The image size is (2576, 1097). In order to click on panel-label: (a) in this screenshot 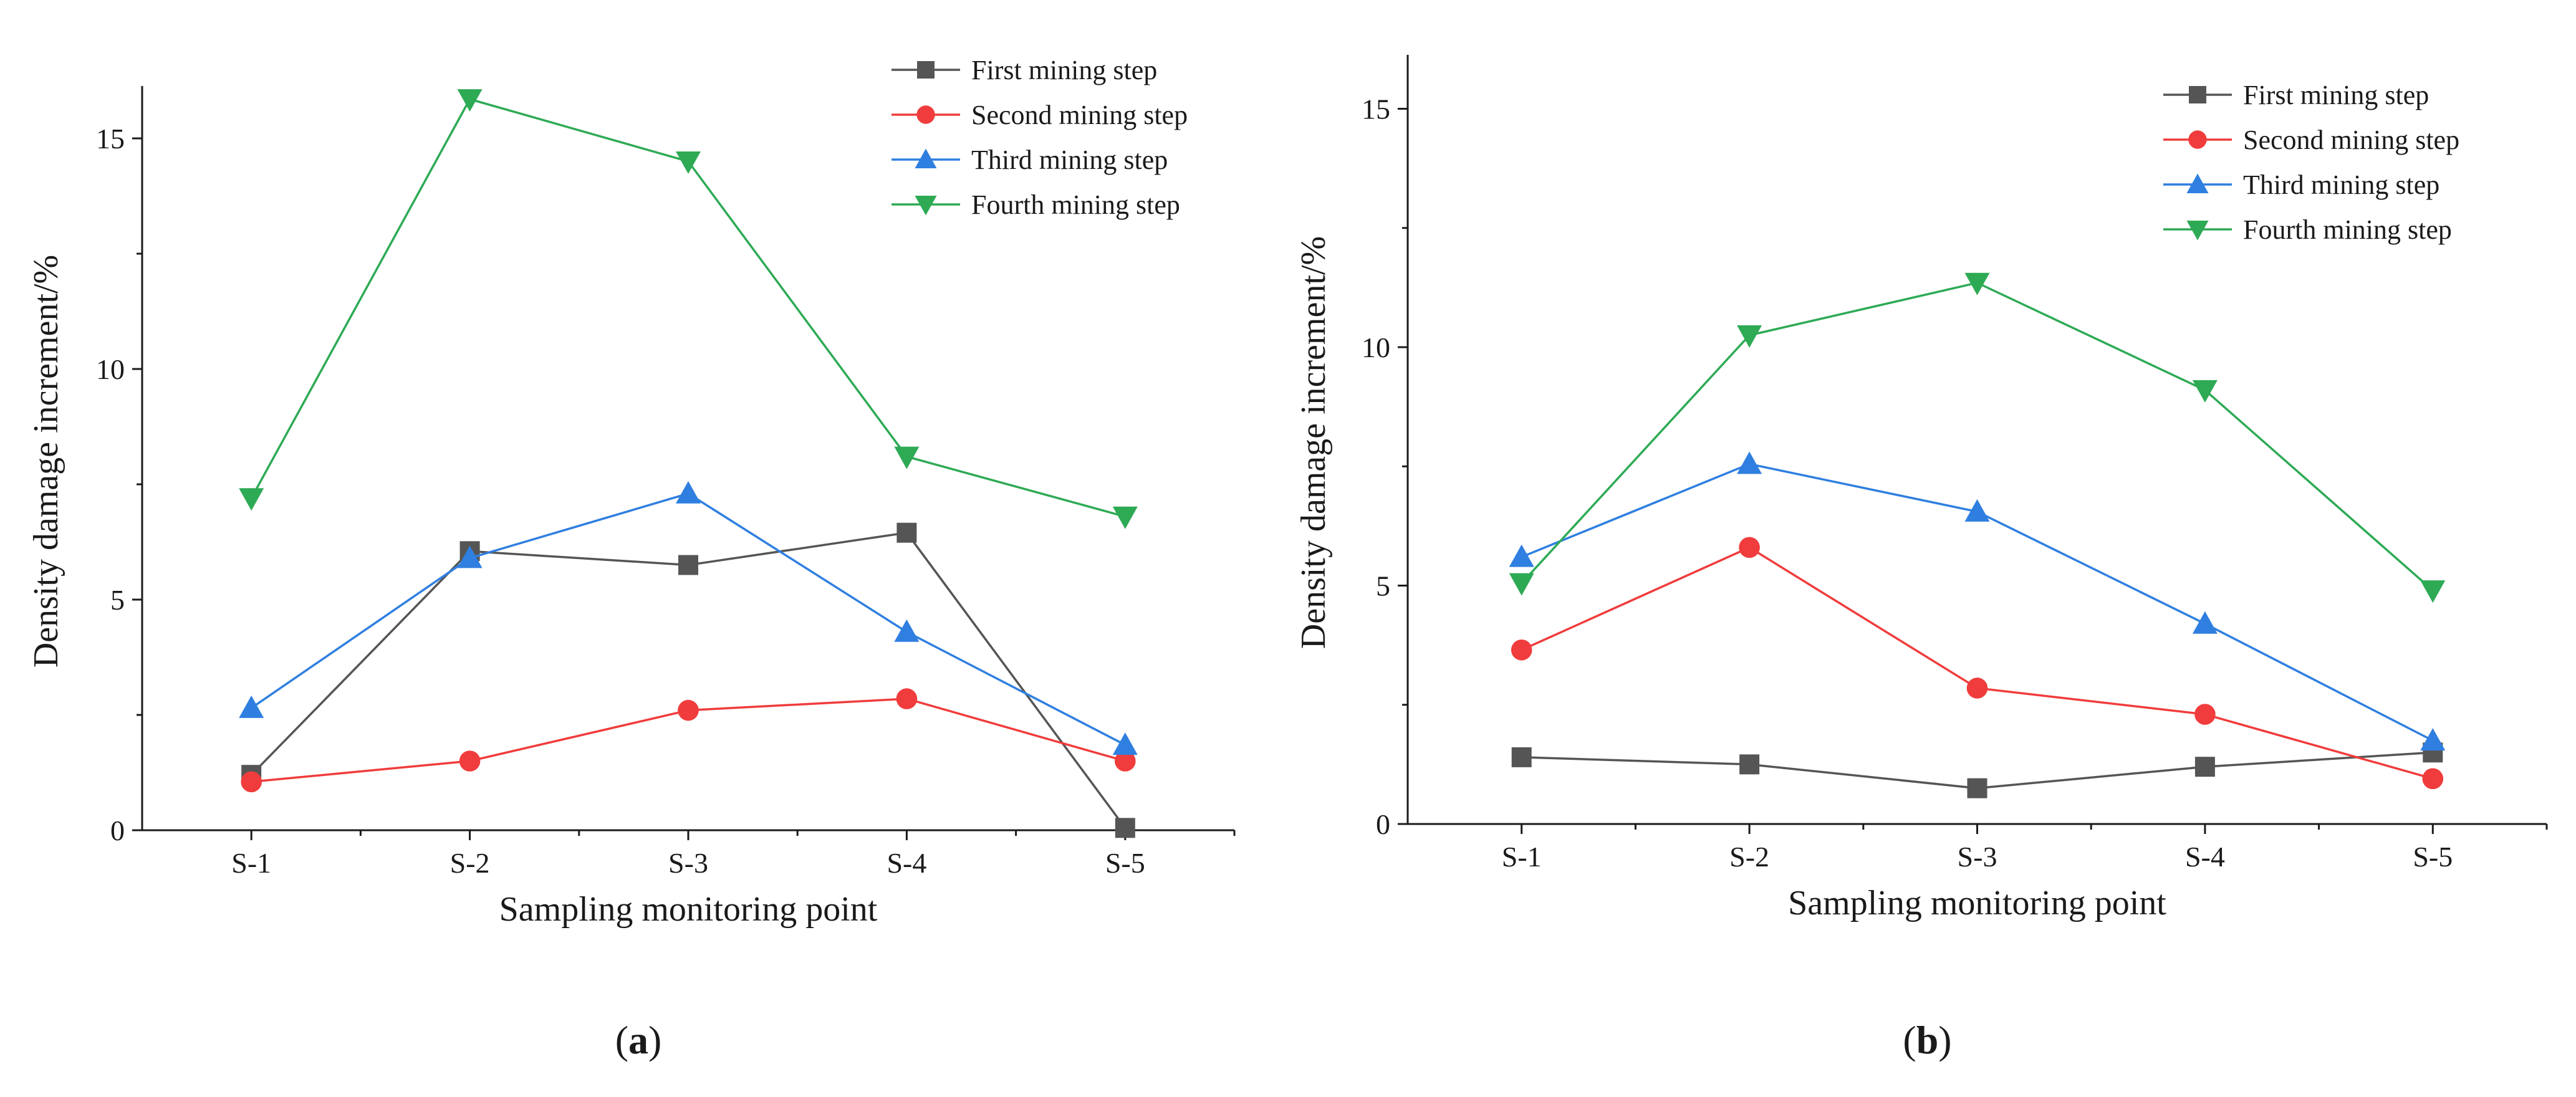, I will do `click(638, 1040)`.